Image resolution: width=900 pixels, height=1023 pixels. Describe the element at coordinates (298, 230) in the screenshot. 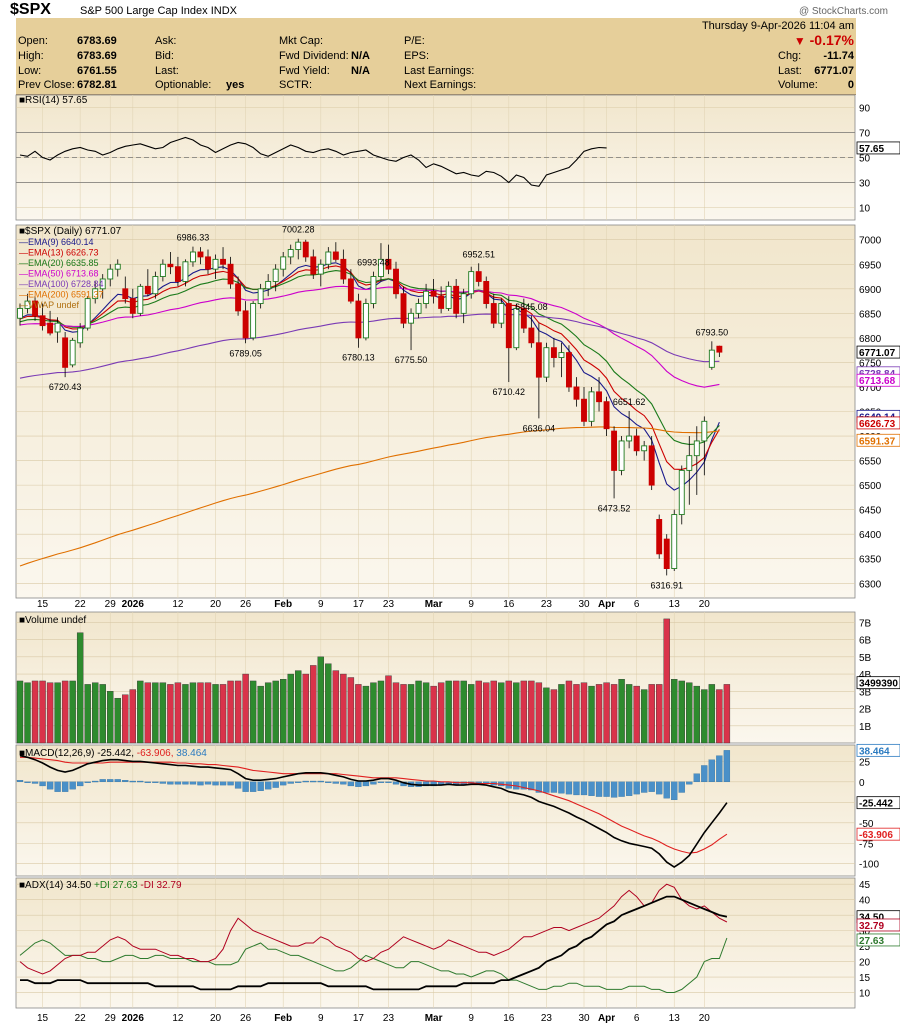

I see `price-annotation: 7002.28` at that location.